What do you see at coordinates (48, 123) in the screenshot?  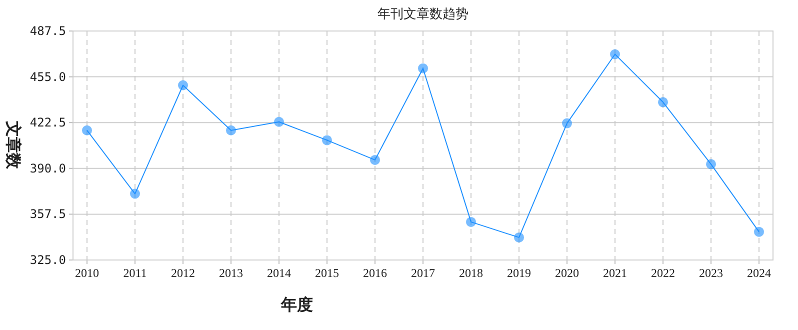 I see `y-tick-label: 422.5` at bounding box center [48, 123].